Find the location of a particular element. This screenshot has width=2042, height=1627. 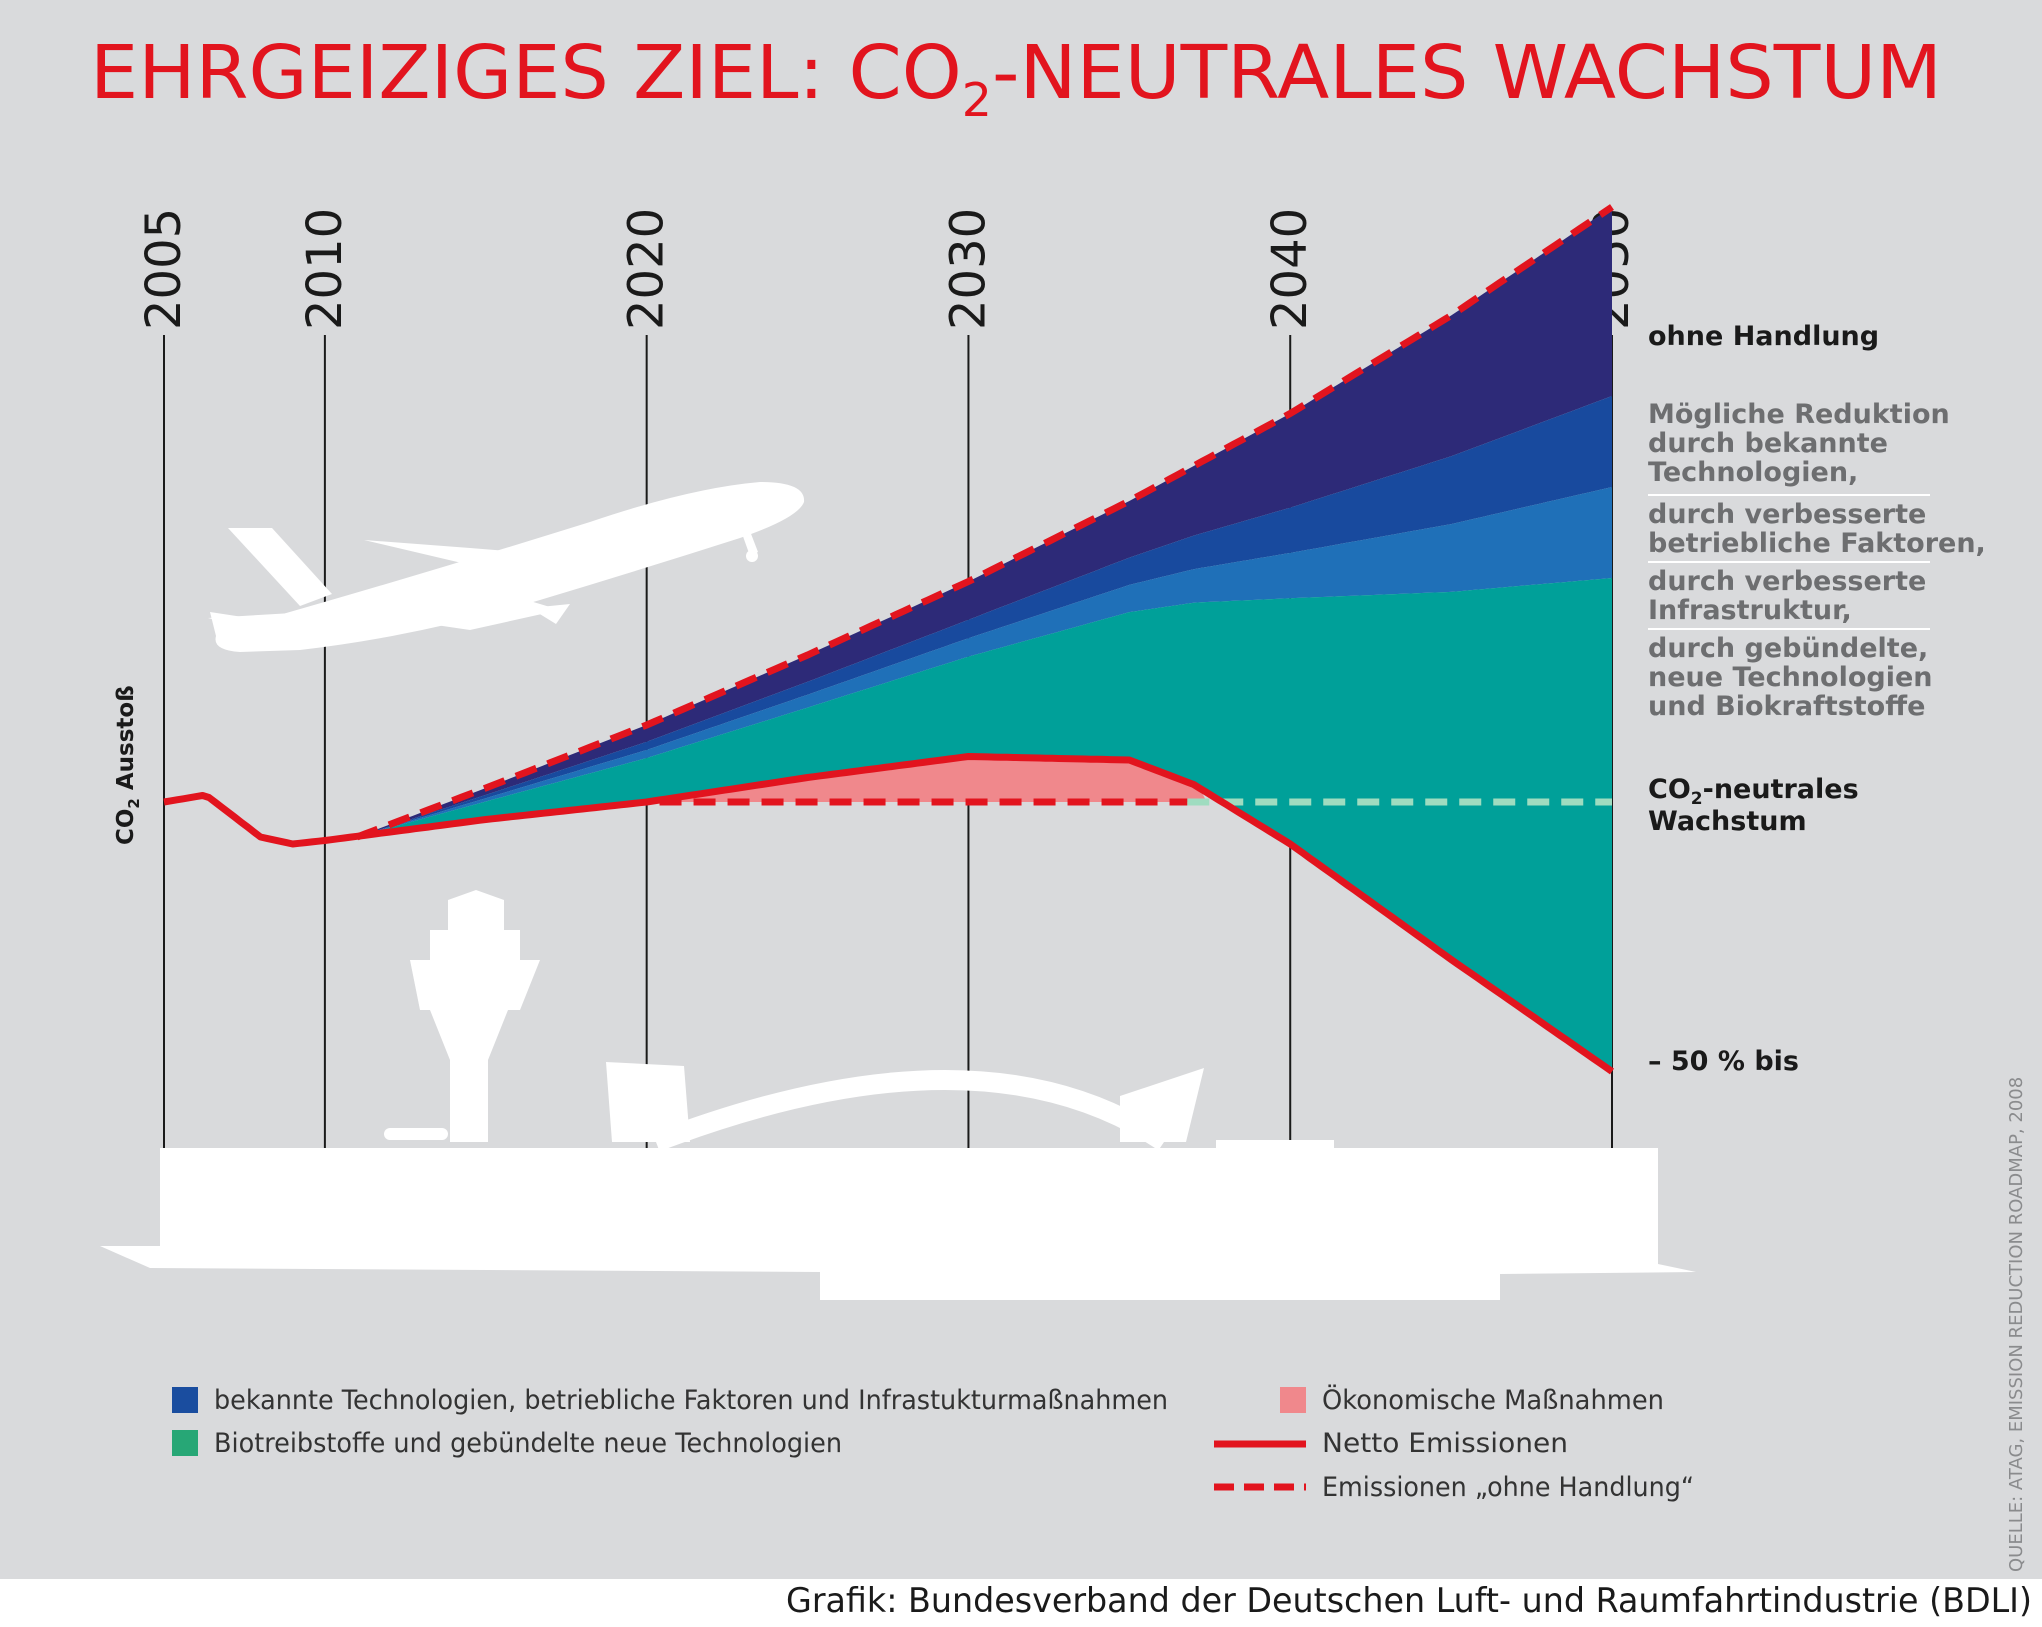

footer-background is located at coordinates (1021, 1601).